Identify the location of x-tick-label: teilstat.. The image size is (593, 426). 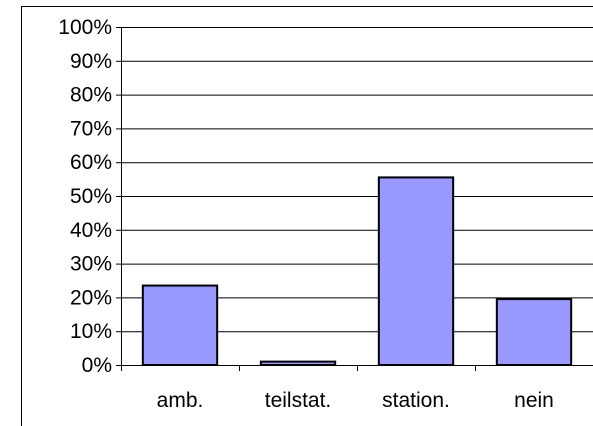
(298, 400).